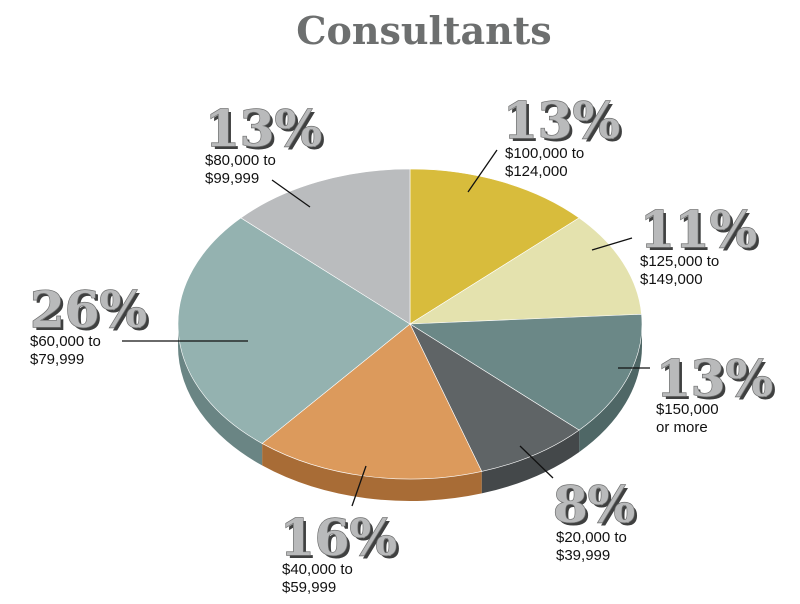 Image resolution: width=800 pixels, height=604 pixels. I want to click on percent-label-6: 13%, so click(263, 128).